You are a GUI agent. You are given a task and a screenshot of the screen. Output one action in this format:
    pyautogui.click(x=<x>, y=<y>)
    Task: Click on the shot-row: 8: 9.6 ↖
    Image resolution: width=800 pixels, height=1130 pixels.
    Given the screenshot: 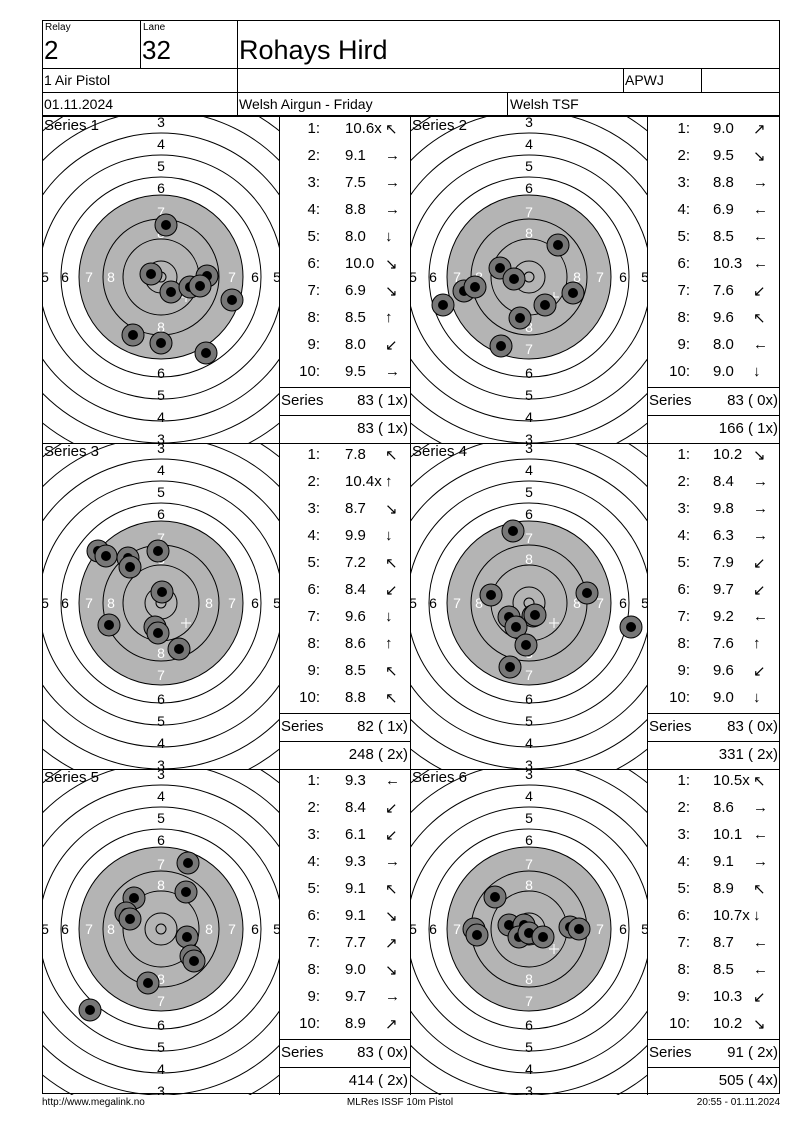 What is the action you would take?
    pyautogui.click(x=714, y=322)
    